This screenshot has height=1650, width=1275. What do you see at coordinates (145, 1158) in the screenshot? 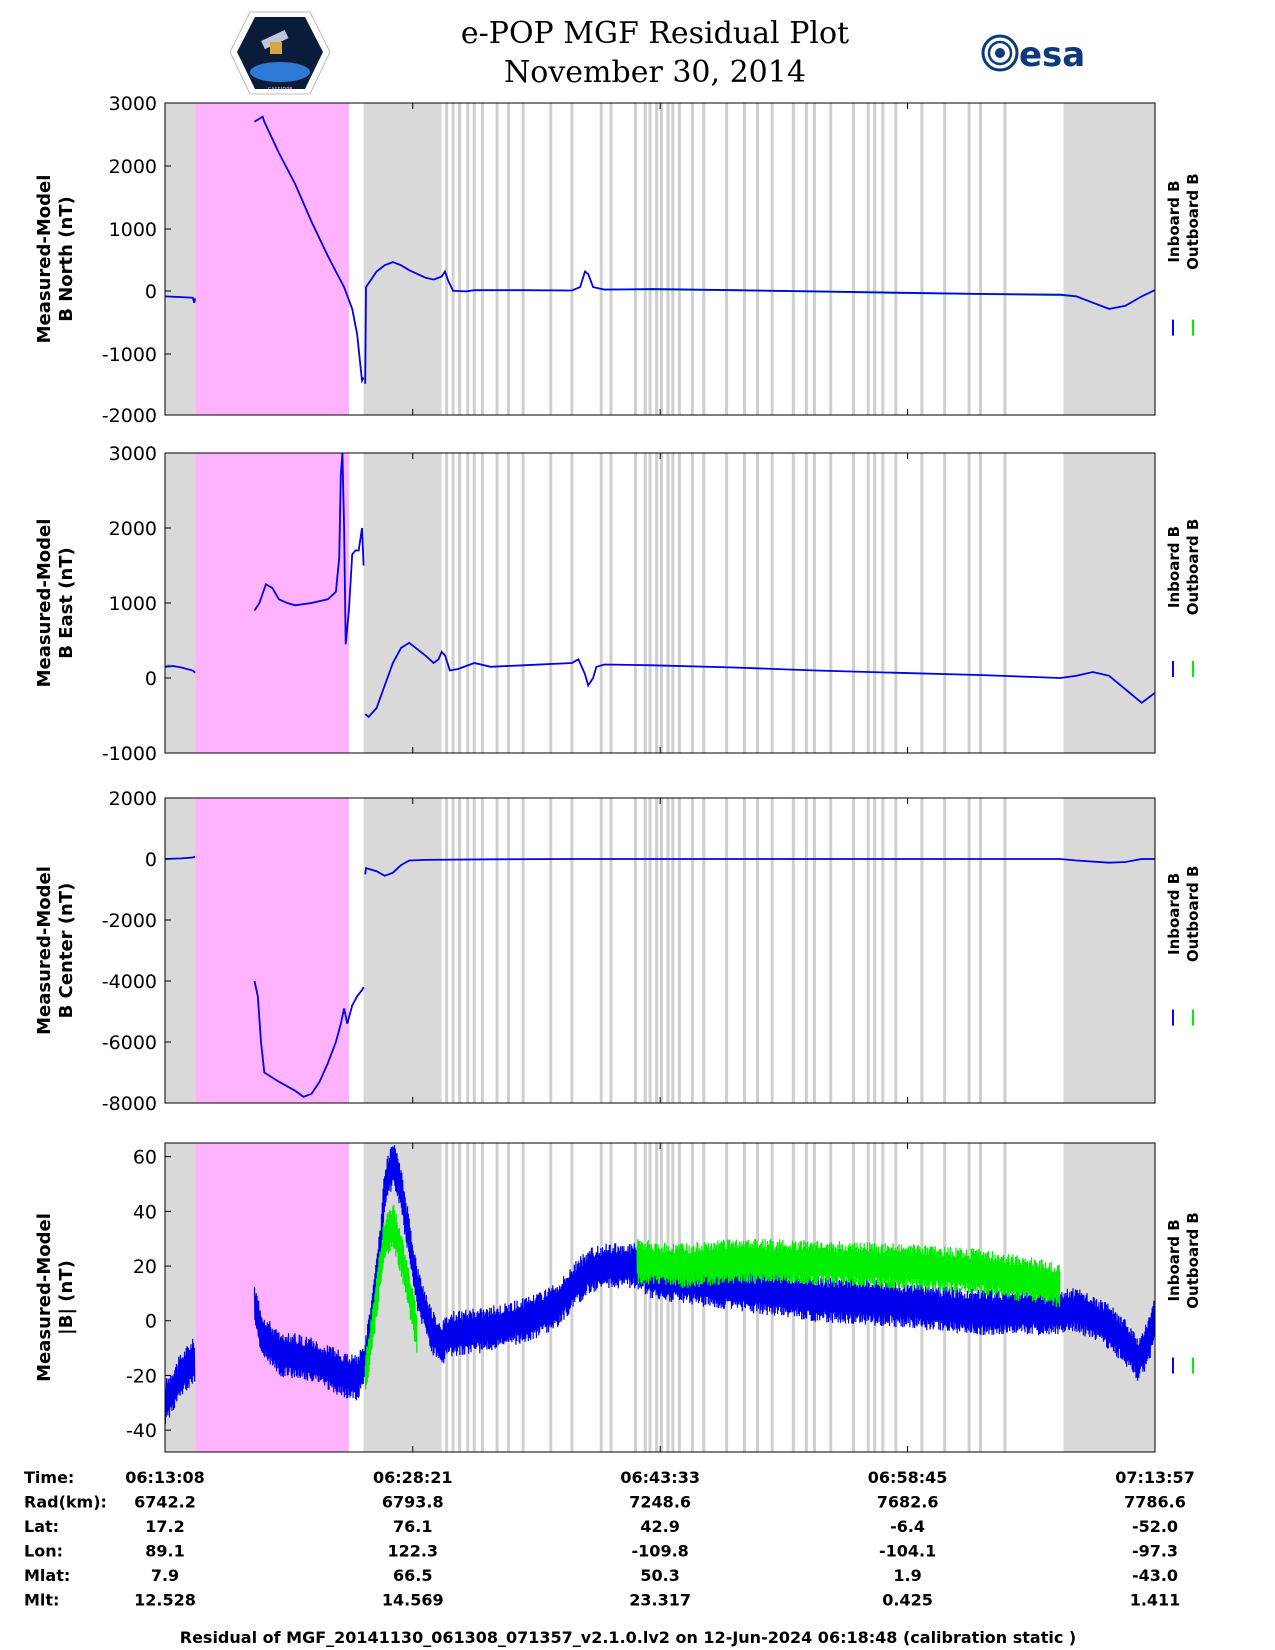
I see `y-tick-label: 60` at bounding box center [145, 1158].